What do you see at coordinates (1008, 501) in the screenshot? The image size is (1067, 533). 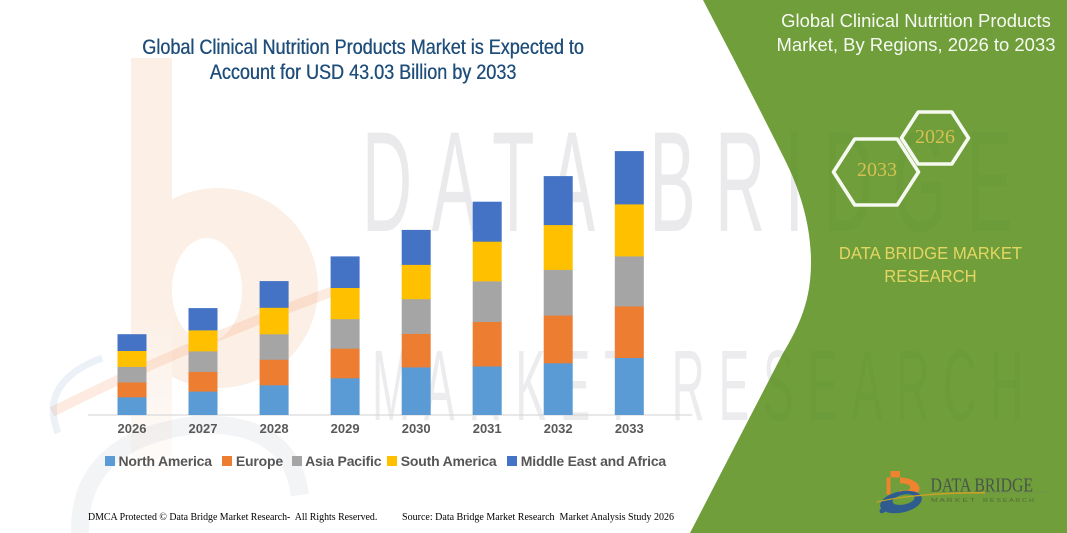 I see `svg-text: R E S E A R C H` at bounding box center [1008, 501].